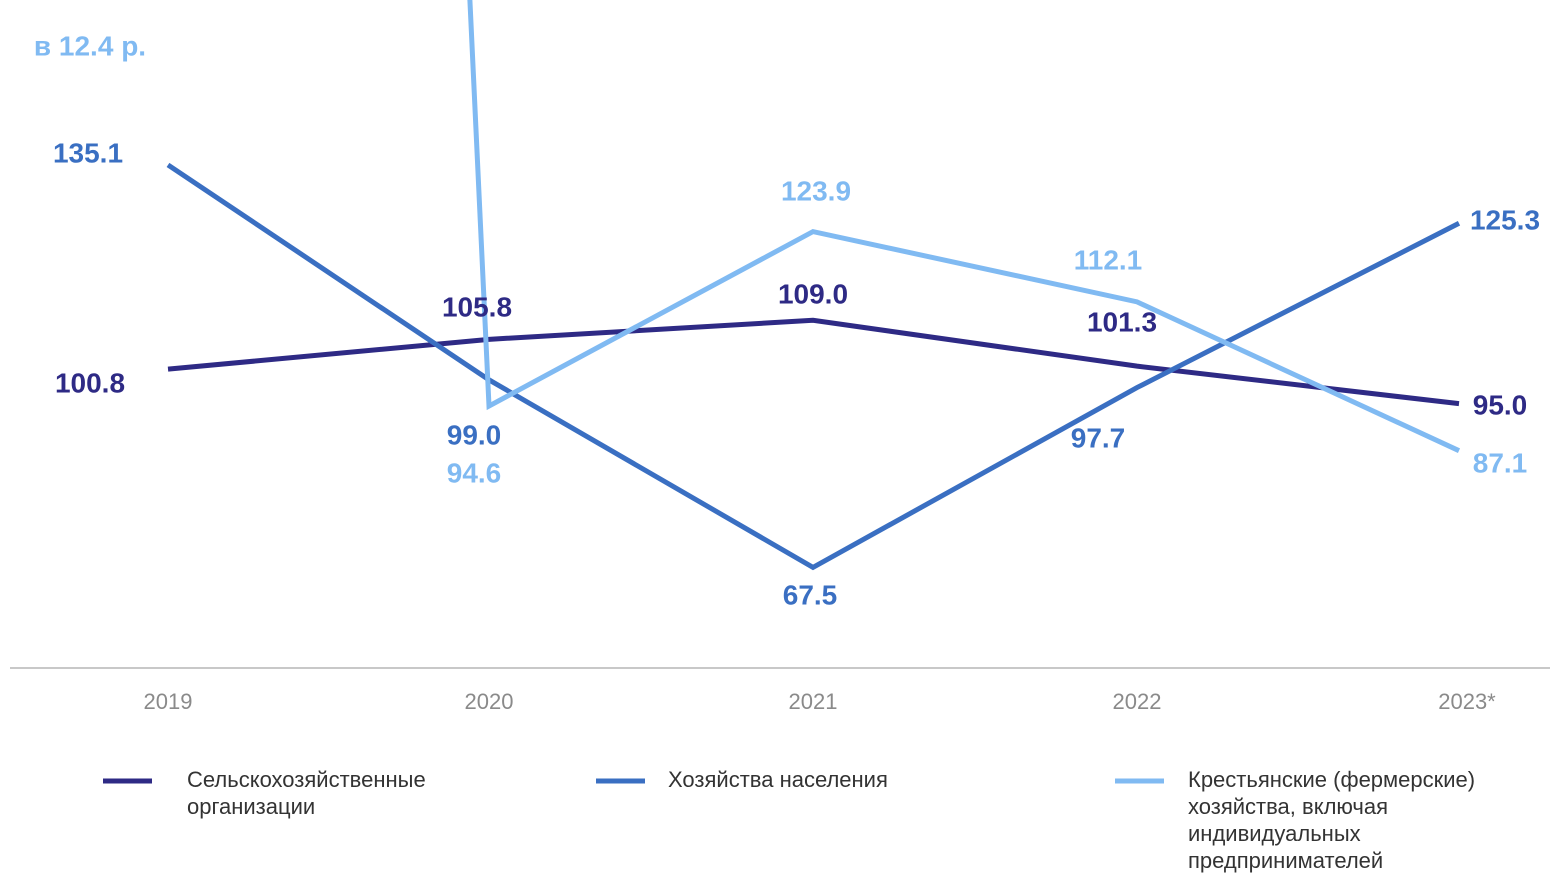  I want to click on data-label: 97.7, so click(1098, 437).